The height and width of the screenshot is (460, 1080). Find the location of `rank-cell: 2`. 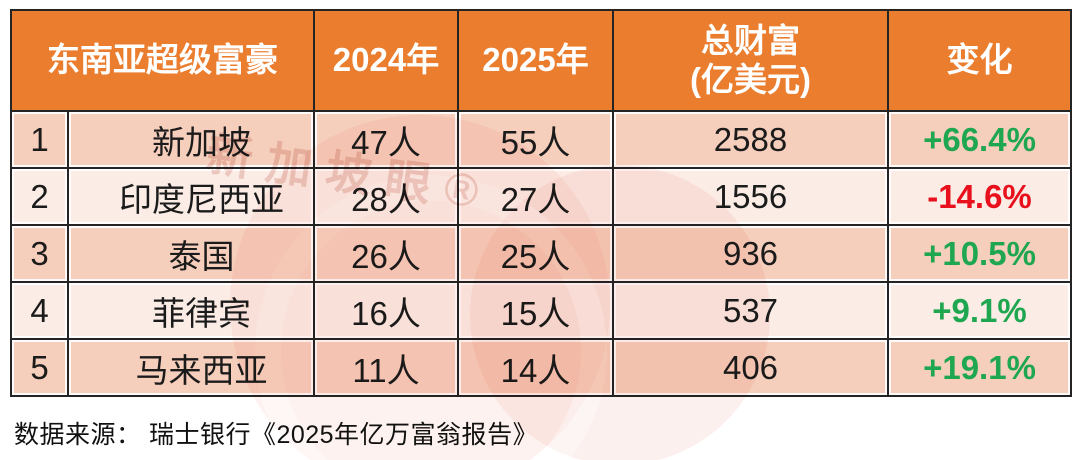

rank-cell: 2 is located at coordinates (39, 196).